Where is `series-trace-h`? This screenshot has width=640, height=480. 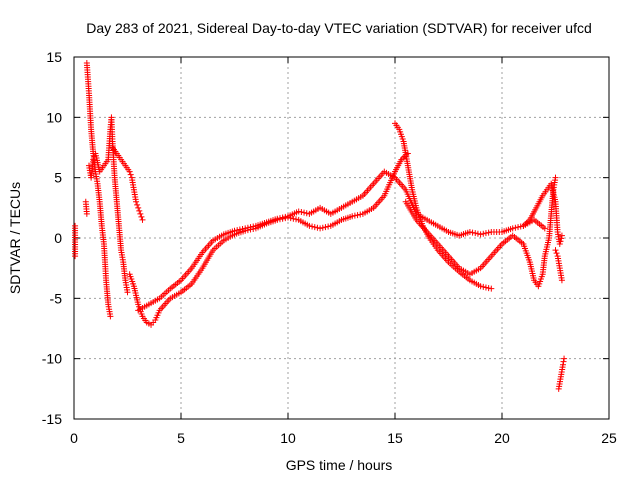
series-trace-h is located at coordinates (542, 214).